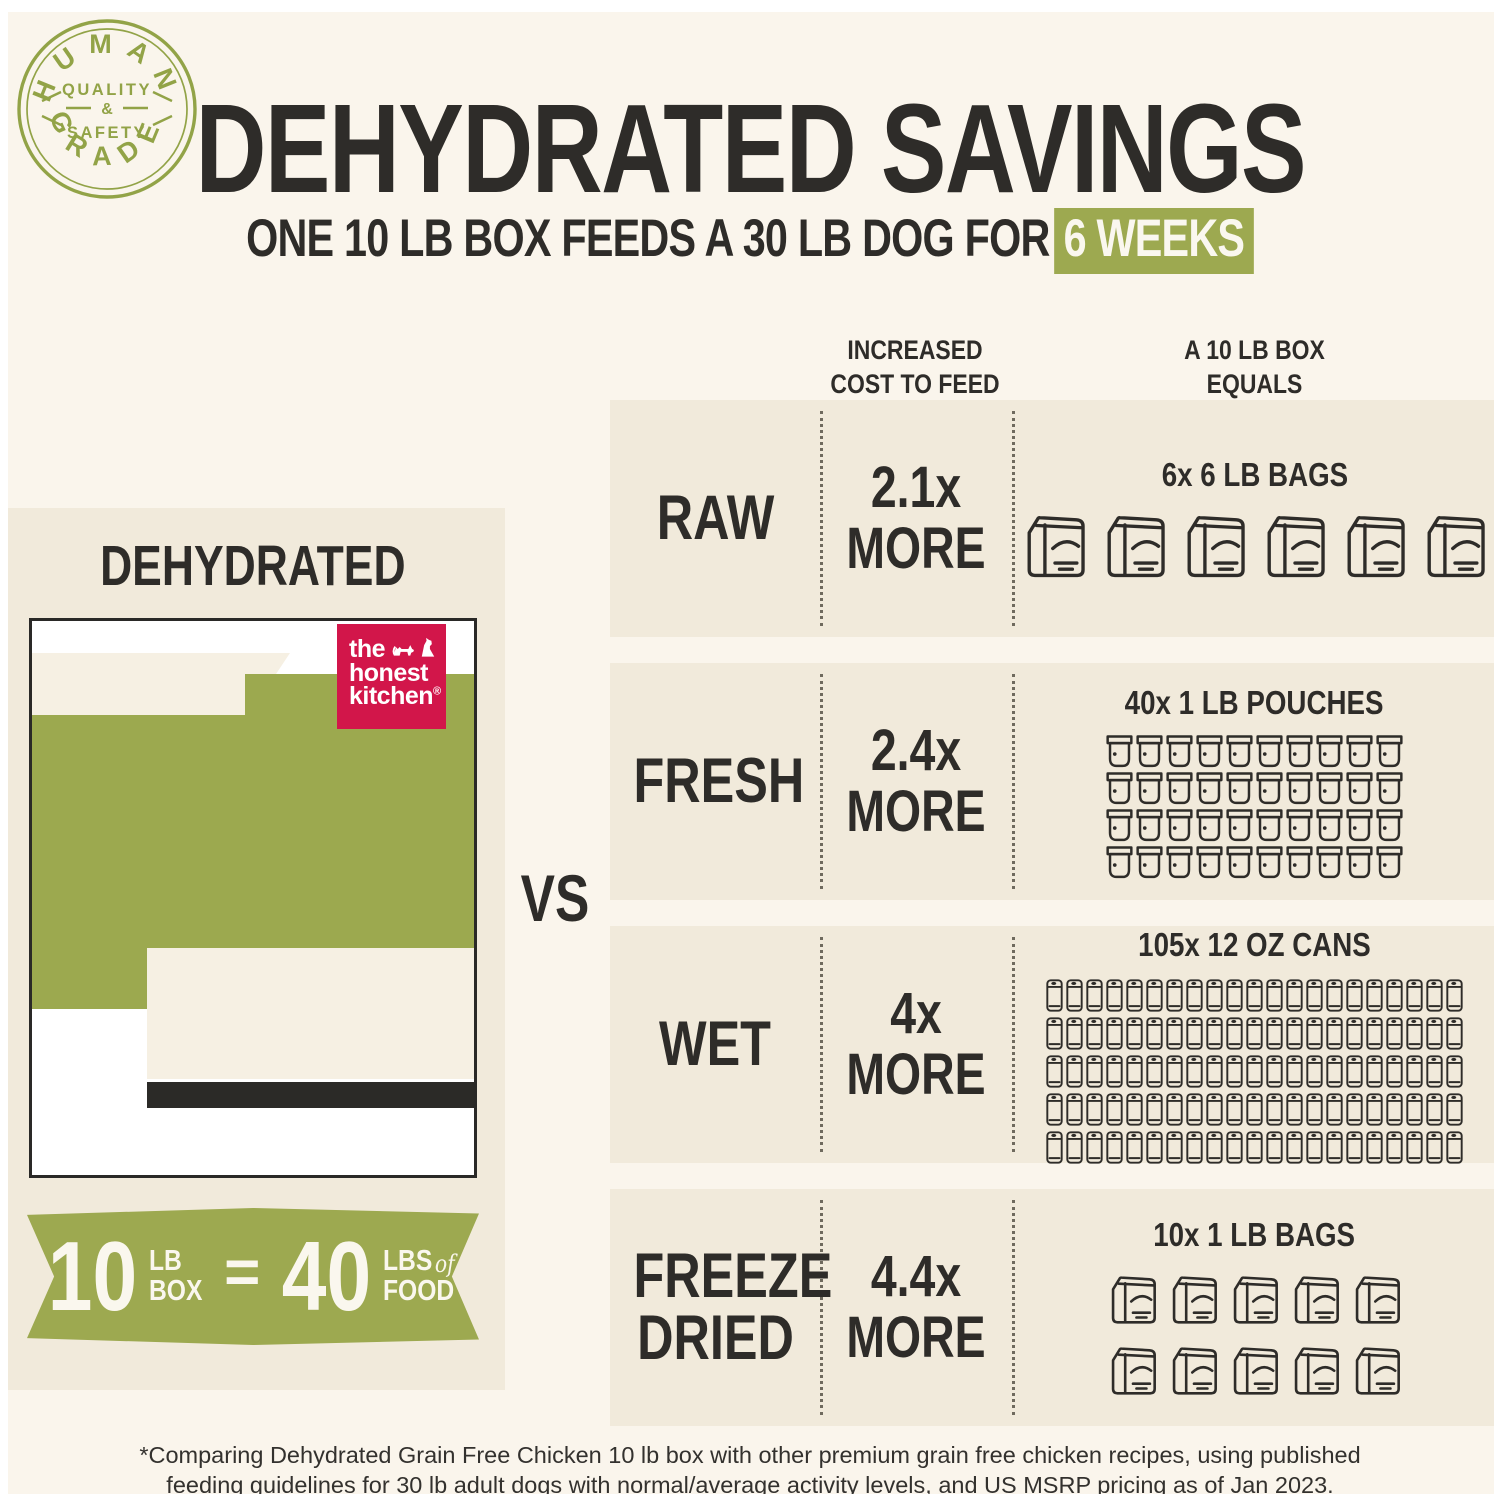 Image resolution: width=1500 pixels, height=1500 pixels. What do you see at coordinates (413, 647) in the screenshot?
I see `cat-dog-icon` at bounding box center [413, 647].